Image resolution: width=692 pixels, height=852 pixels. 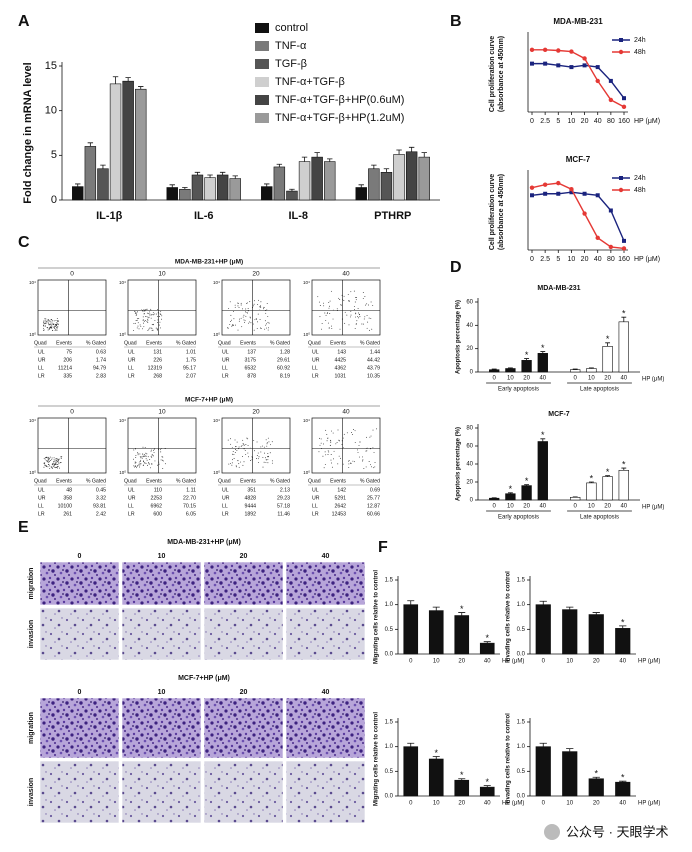 What do you see at coordinates (80, 692) in the screenshot?
I see `column-label: 0` at bounding box center [80, 692].